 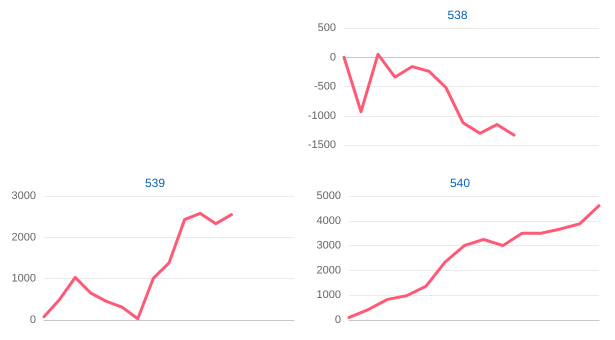 I want to click on y-tick-label: 4000, so click(x=328, y=220).